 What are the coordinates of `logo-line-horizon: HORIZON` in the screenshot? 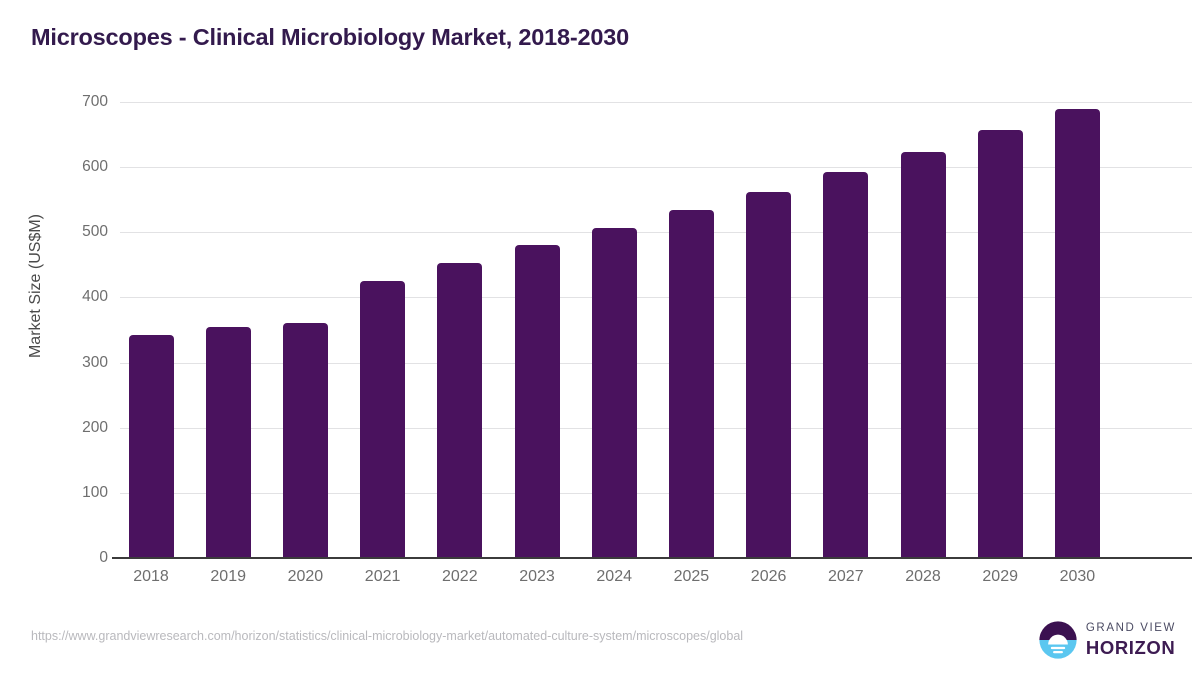 It's located at (1130, 647).